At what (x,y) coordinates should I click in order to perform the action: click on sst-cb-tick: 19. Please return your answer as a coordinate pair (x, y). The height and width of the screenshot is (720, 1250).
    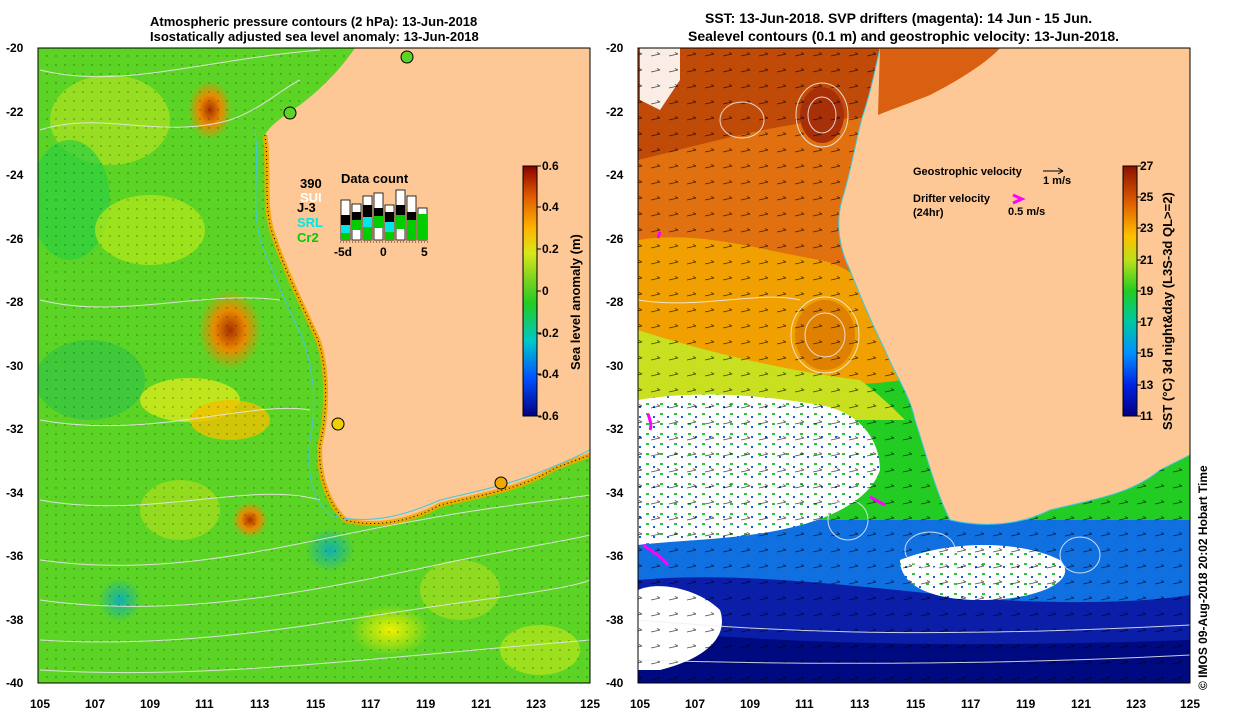
    Looking at the image, I should click on (1147, 291).